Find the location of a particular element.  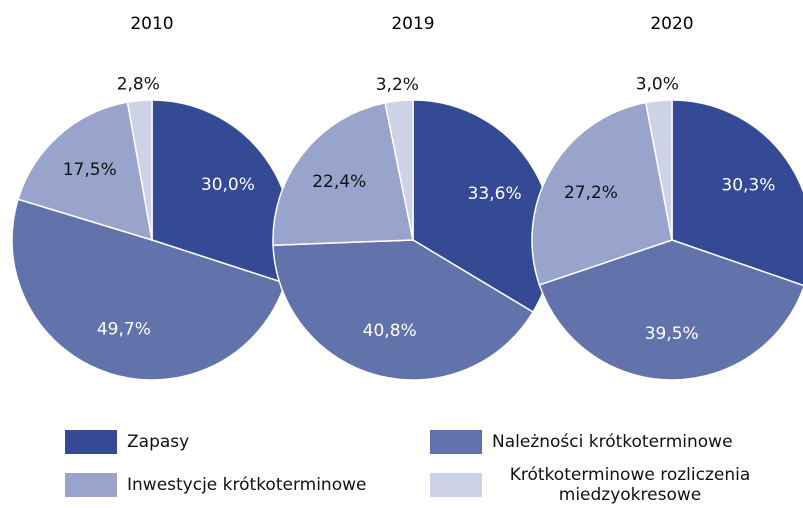

legend-label: Należności krótkoterminowe is located at coordinates (612, 442).